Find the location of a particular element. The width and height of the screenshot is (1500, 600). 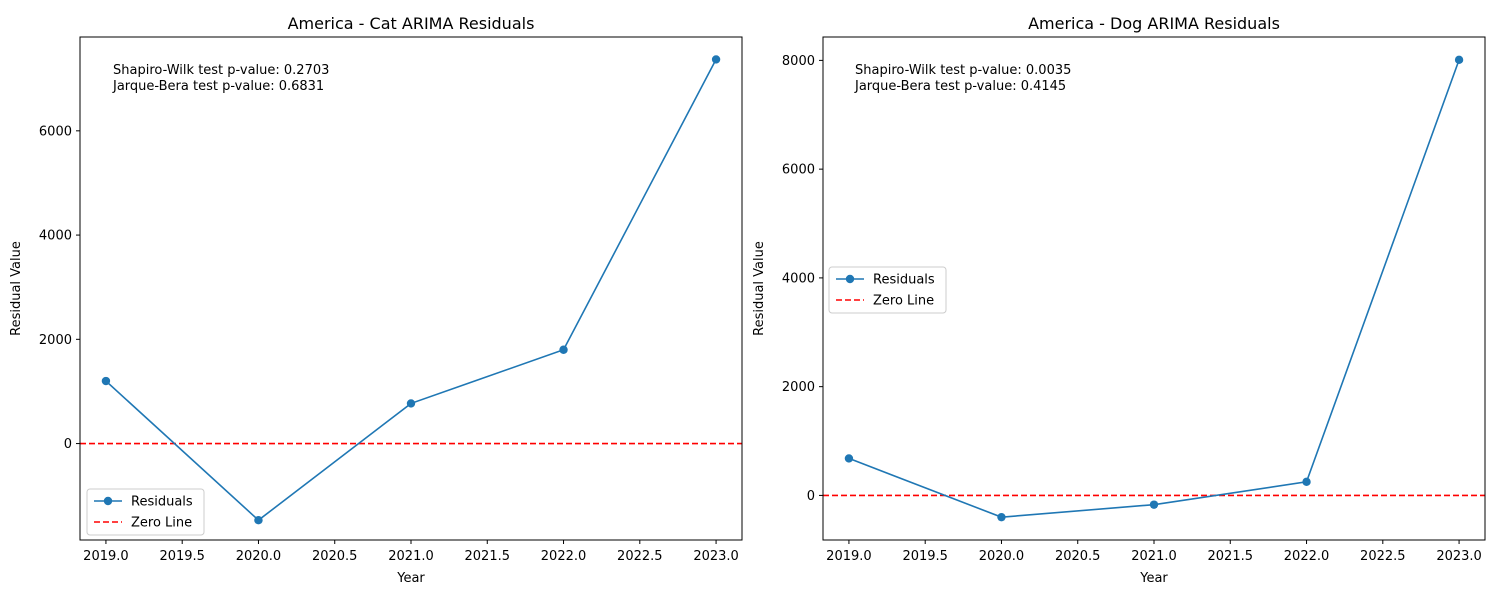

annotation-text: Jarque-Bera test p-value: 0.4145 is located at coordinates (960, 86).